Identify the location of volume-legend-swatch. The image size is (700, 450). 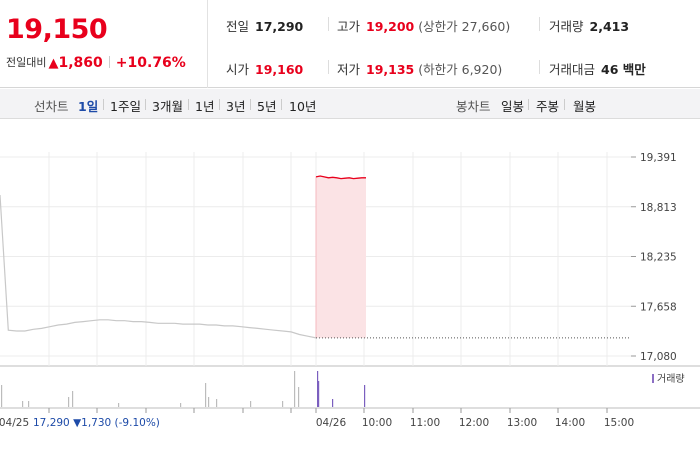
(653, 378).